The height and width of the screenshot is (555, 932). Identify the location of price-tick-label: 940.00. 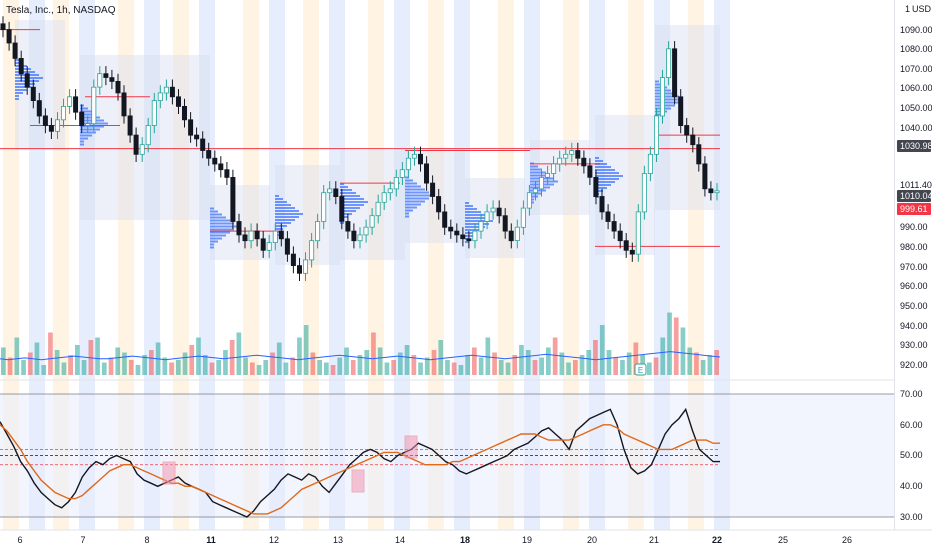
(914, 326).